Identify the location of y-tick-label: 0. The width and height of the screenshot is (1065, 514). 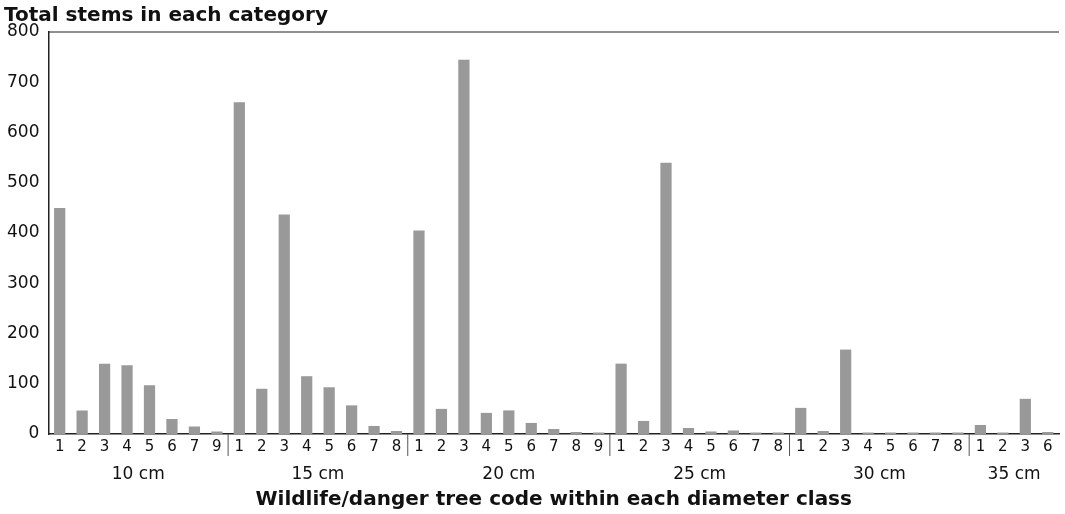
(34, 432).